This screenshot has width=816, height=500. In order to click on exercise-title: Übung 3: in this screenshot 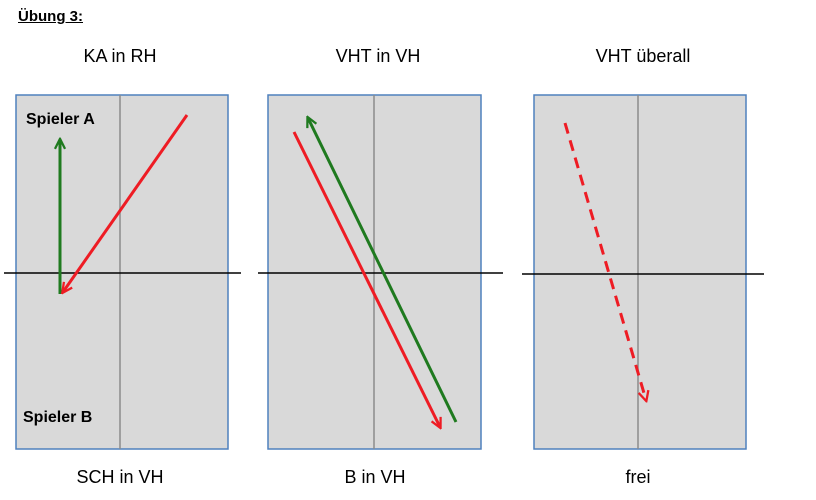, I will do `click(50, 16)`.